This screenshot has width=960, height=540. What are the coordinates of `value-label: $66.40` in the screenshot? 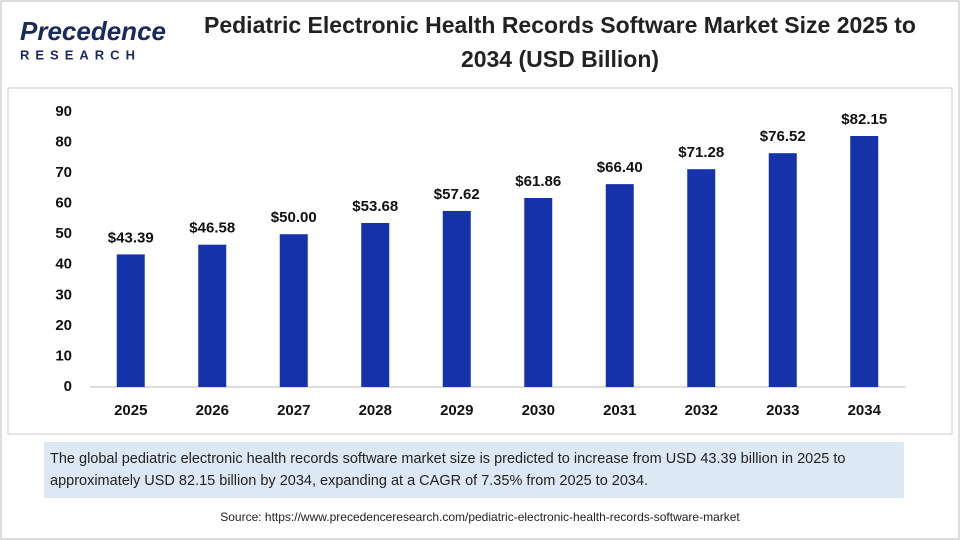 It's located at (620, 167).